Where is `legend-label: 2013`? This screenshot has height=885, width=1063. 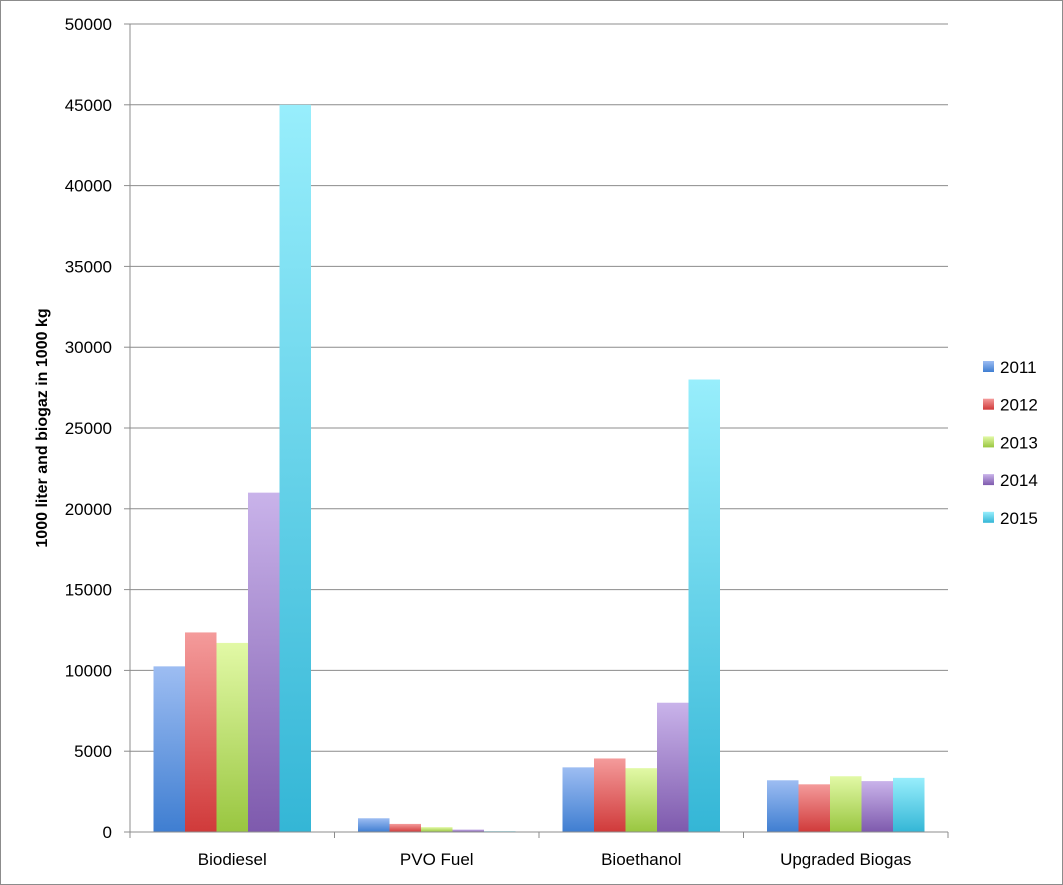 legend-label: 2013 is located at coordinates (1019, 442).